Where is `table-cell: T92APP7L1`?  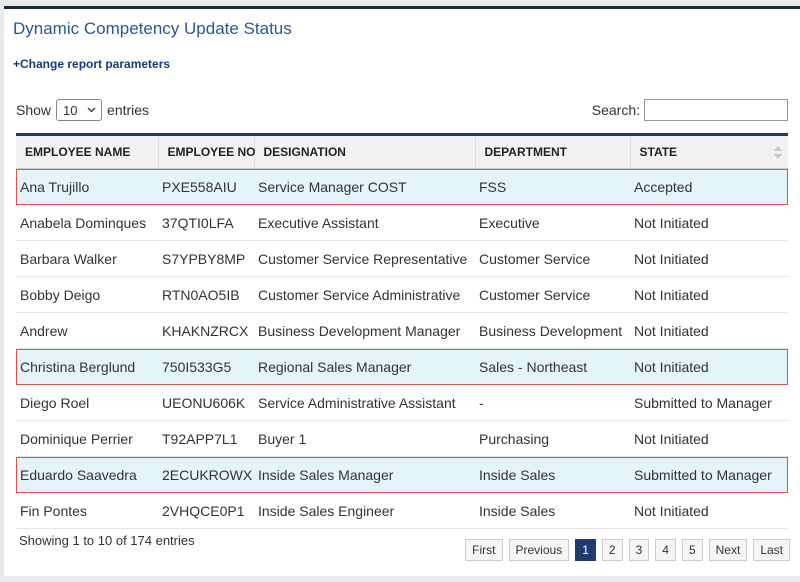 table-cell: T92APP7L1 is located at coordinates (206, 438).